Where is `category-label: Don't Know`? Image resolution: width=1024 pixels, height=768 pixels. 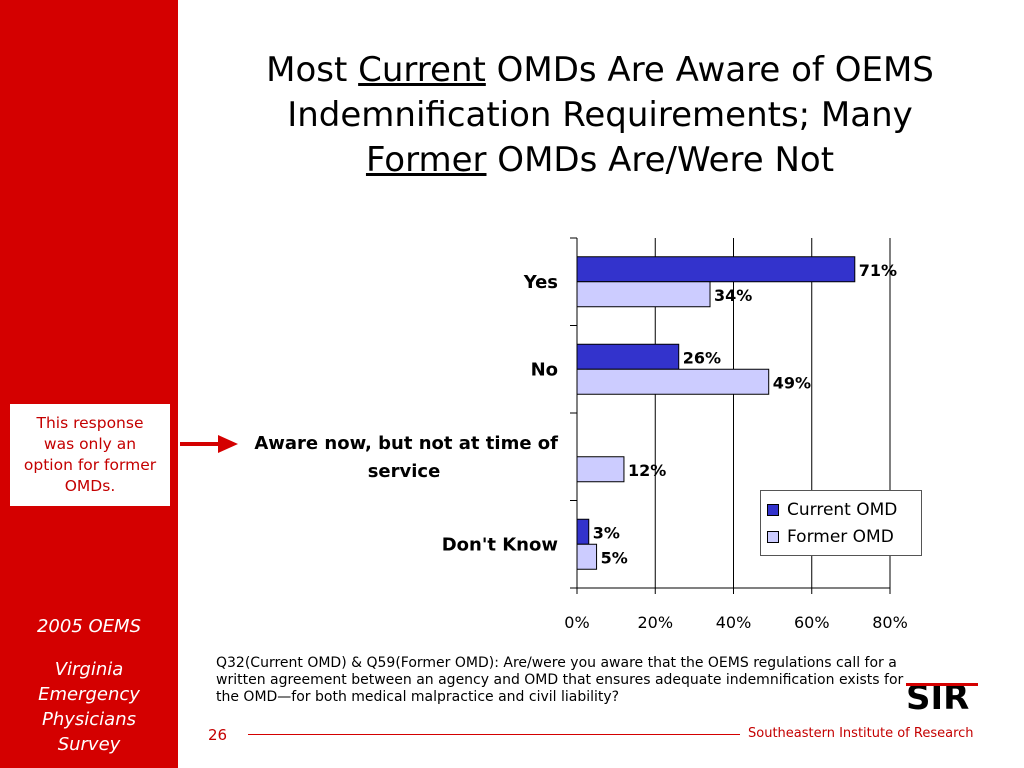
category-label: Don't Know is located at coordinates (500, 544).